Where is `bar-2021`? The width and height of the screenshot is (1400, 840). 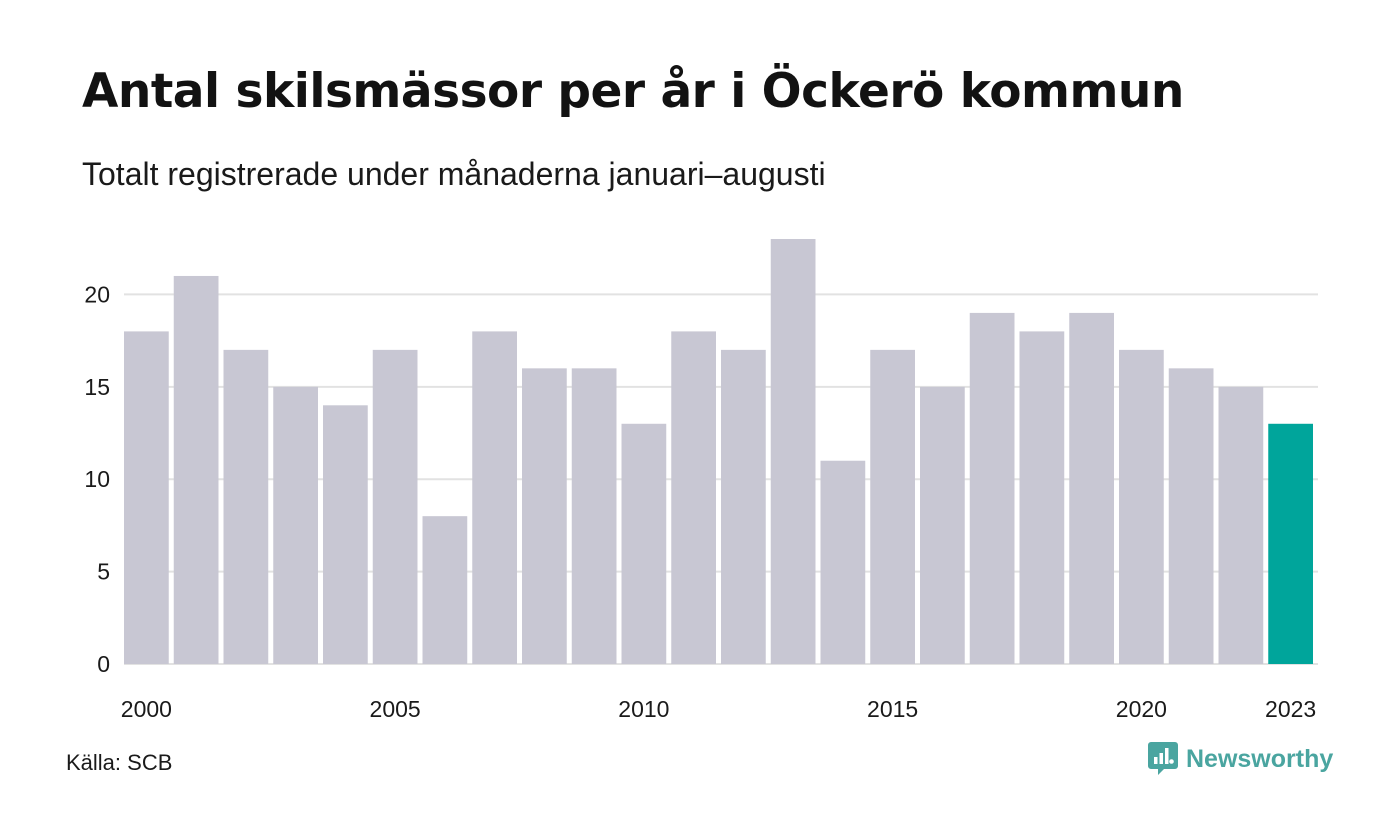 bar-2021 is located at coordinates (1191, 516).